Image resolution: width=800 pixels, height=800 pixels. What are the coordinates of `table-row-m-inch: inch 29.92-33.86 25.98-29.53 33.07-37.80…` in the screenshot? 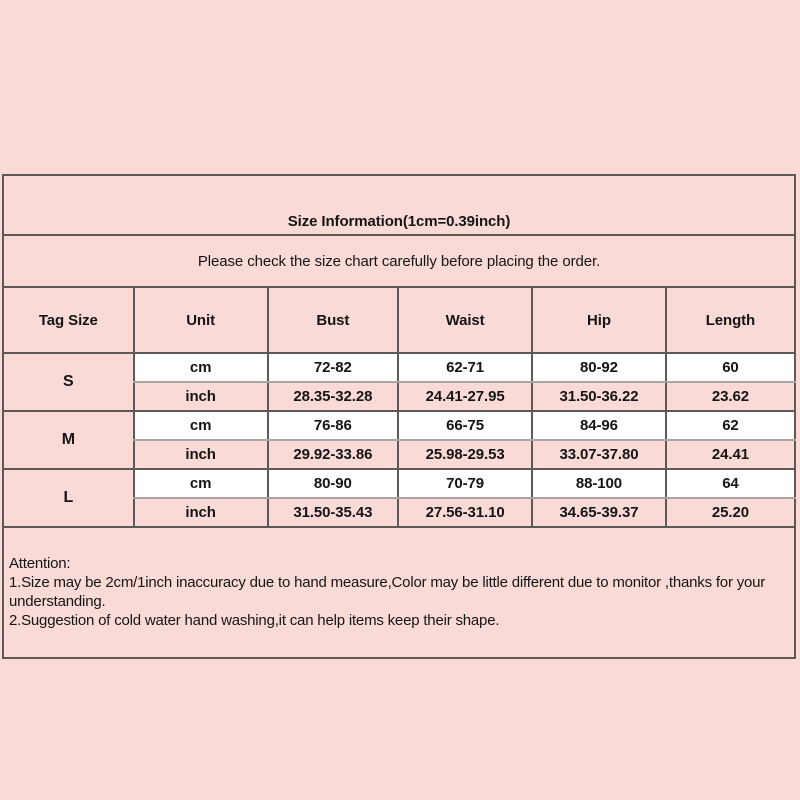 It's located at (399, 455).